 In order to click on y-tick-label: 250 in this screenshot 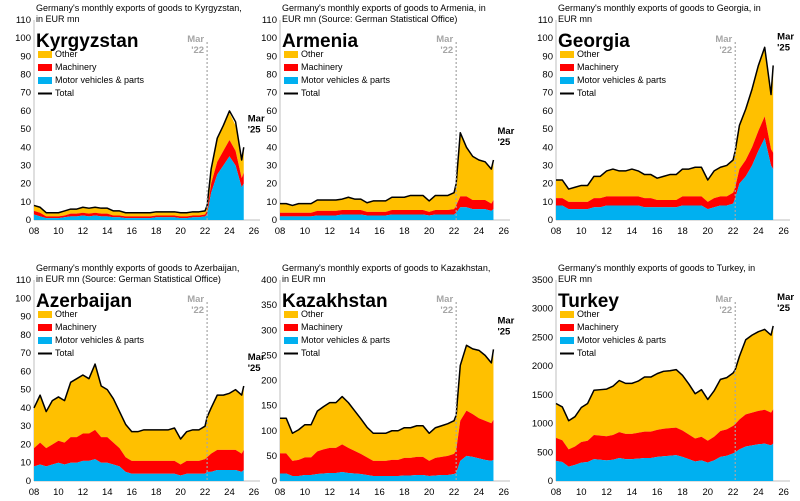, I will do `click(269, 355)`.